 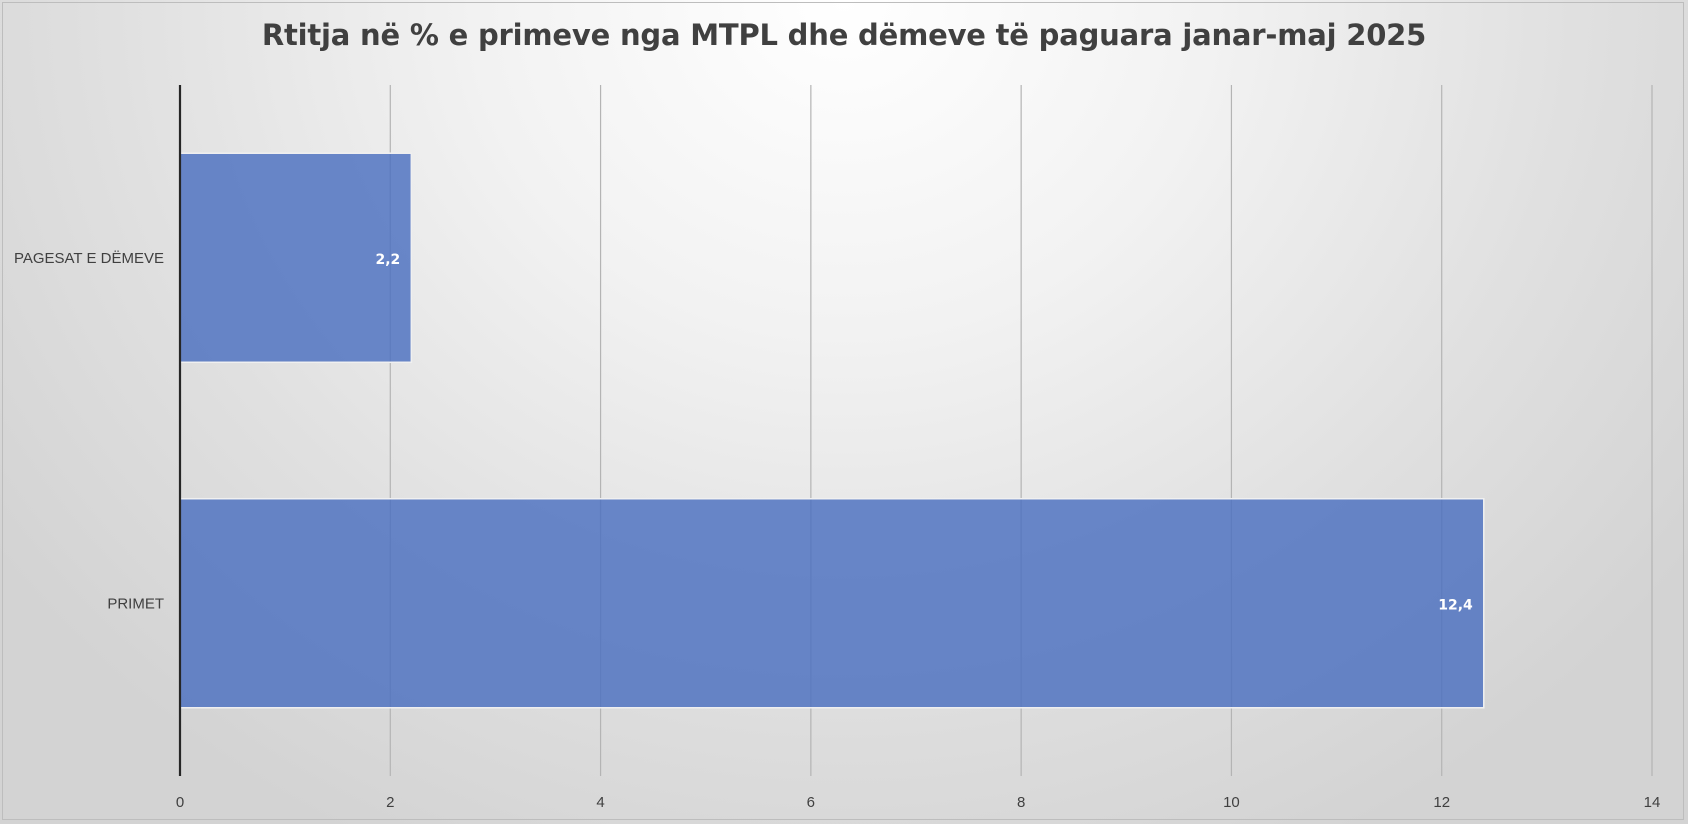 I want to click on bar-pagesat-e-demeve, so click(x=296, y=258).